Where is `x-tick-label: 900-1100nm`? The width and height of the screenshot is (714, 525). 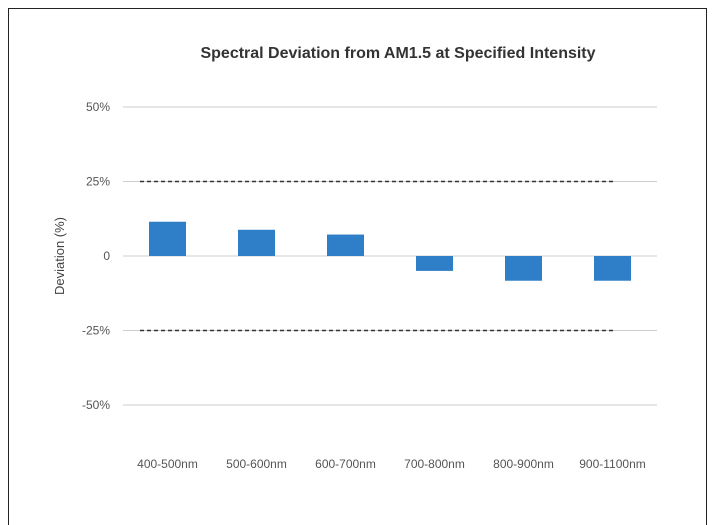
x-tick-label: 900-1100nm is located at coordinates (612, 464).